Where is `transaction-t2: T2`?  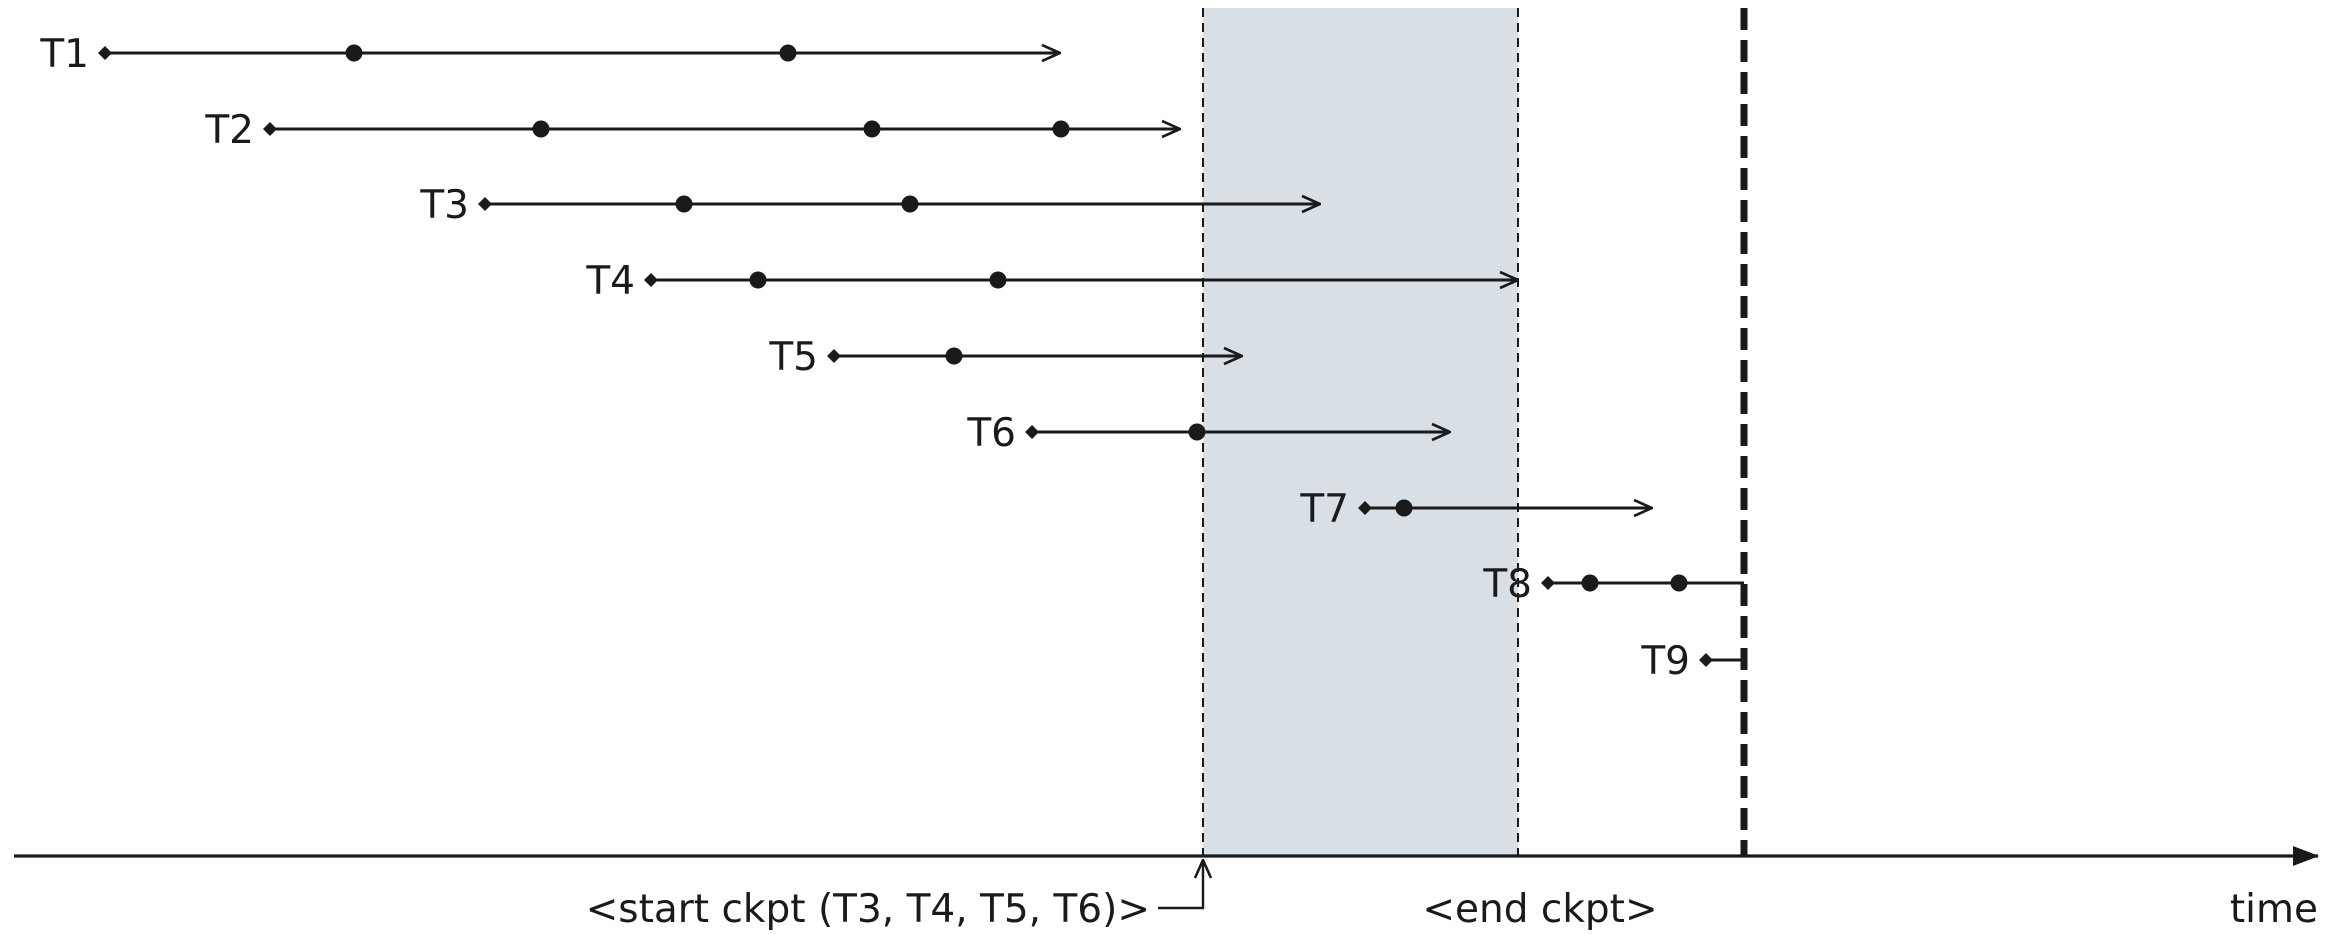 transaction-t2: T2 is located at coordinates (692, 130).